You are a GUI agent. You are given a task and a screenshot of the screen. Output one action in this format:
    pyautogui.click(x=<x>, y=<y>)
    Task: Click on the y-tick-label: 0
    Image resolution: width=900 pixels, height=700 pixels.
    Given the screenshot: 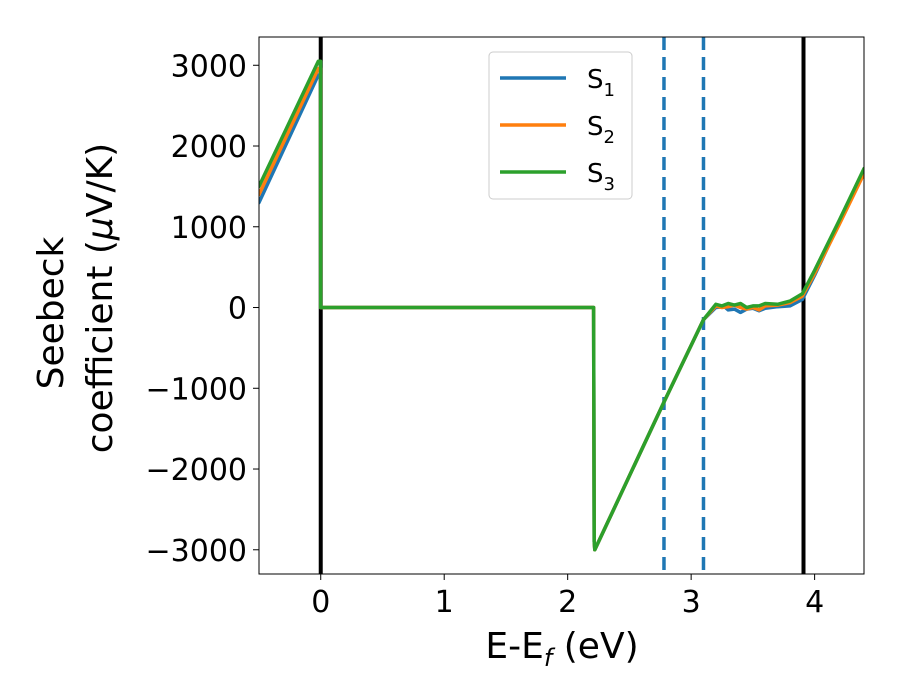 What is the action you would take?
    pyautogui.click(x=237, y=309)
    